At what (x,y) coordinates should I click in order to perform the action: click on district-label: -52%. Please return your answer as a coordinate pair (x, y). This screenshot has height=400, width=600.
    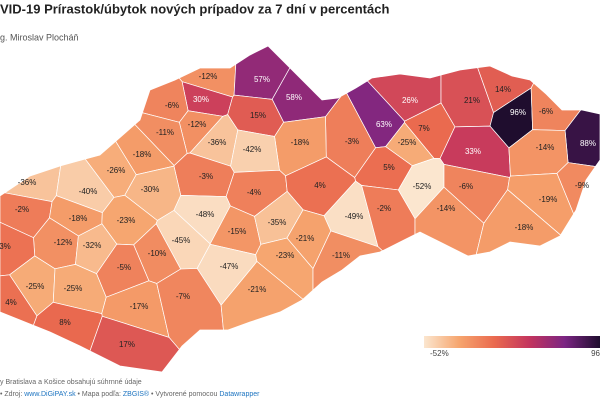
    Looking at the image, I should click on (422, 186).